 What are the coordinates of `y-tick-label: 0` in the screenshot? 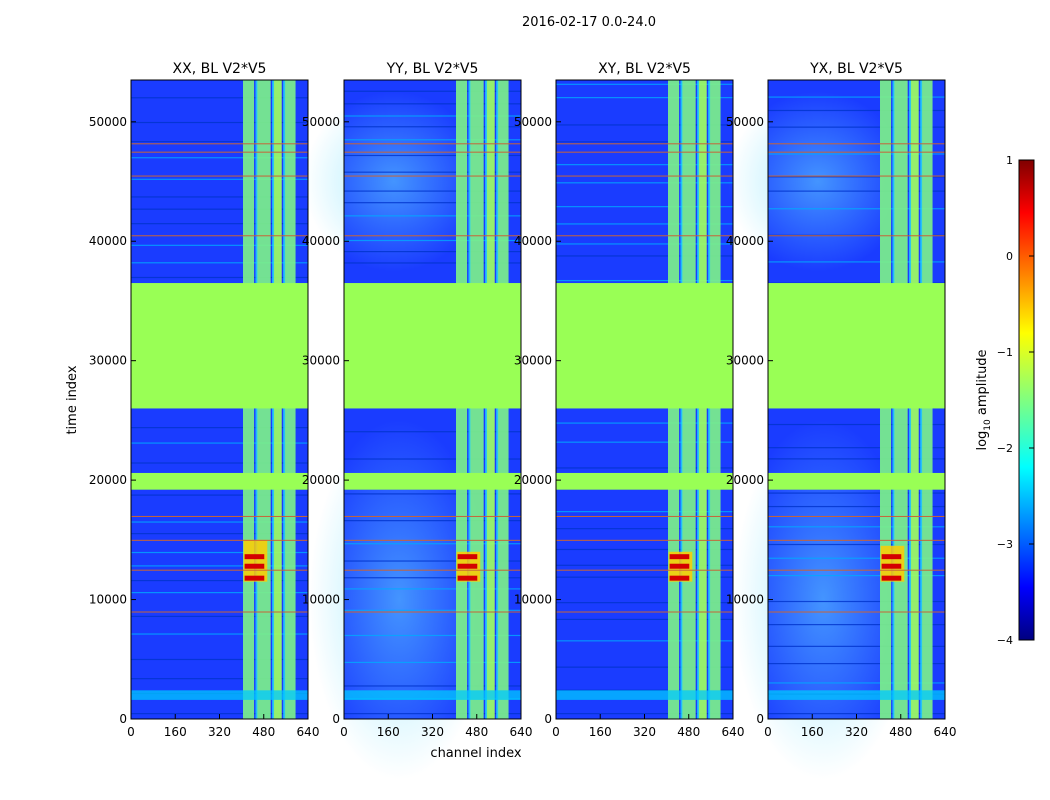 It's located at (336, 719).